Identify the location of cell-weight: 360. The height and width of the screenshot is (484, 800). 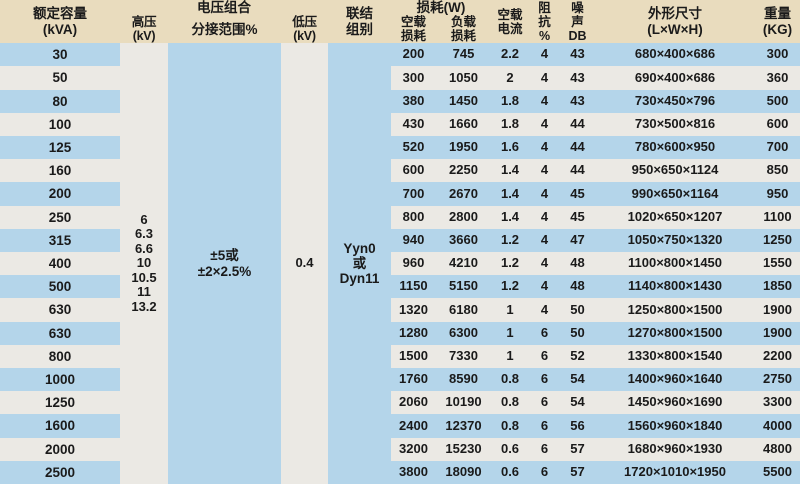
(777, 78).